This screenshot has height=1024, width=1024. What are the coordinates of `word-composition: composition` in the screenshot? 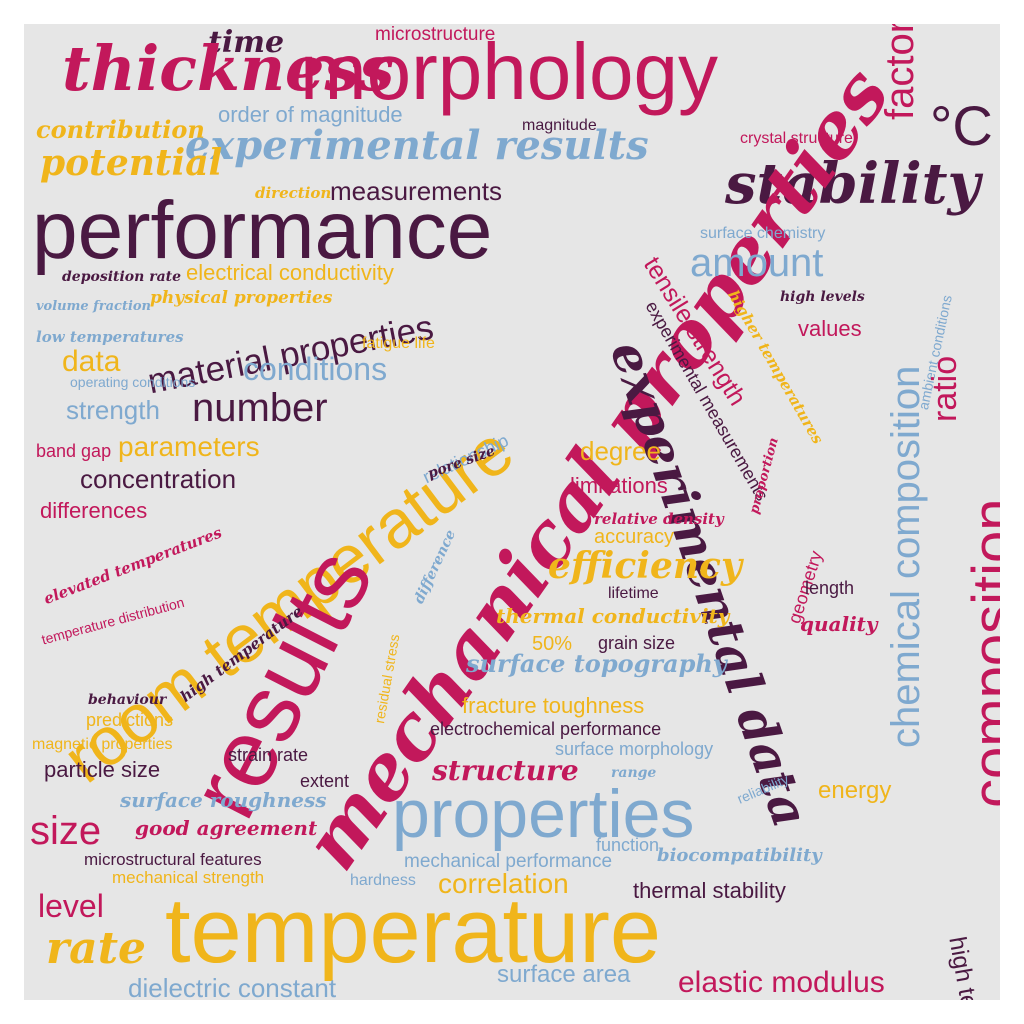 It's located at (980, 653).